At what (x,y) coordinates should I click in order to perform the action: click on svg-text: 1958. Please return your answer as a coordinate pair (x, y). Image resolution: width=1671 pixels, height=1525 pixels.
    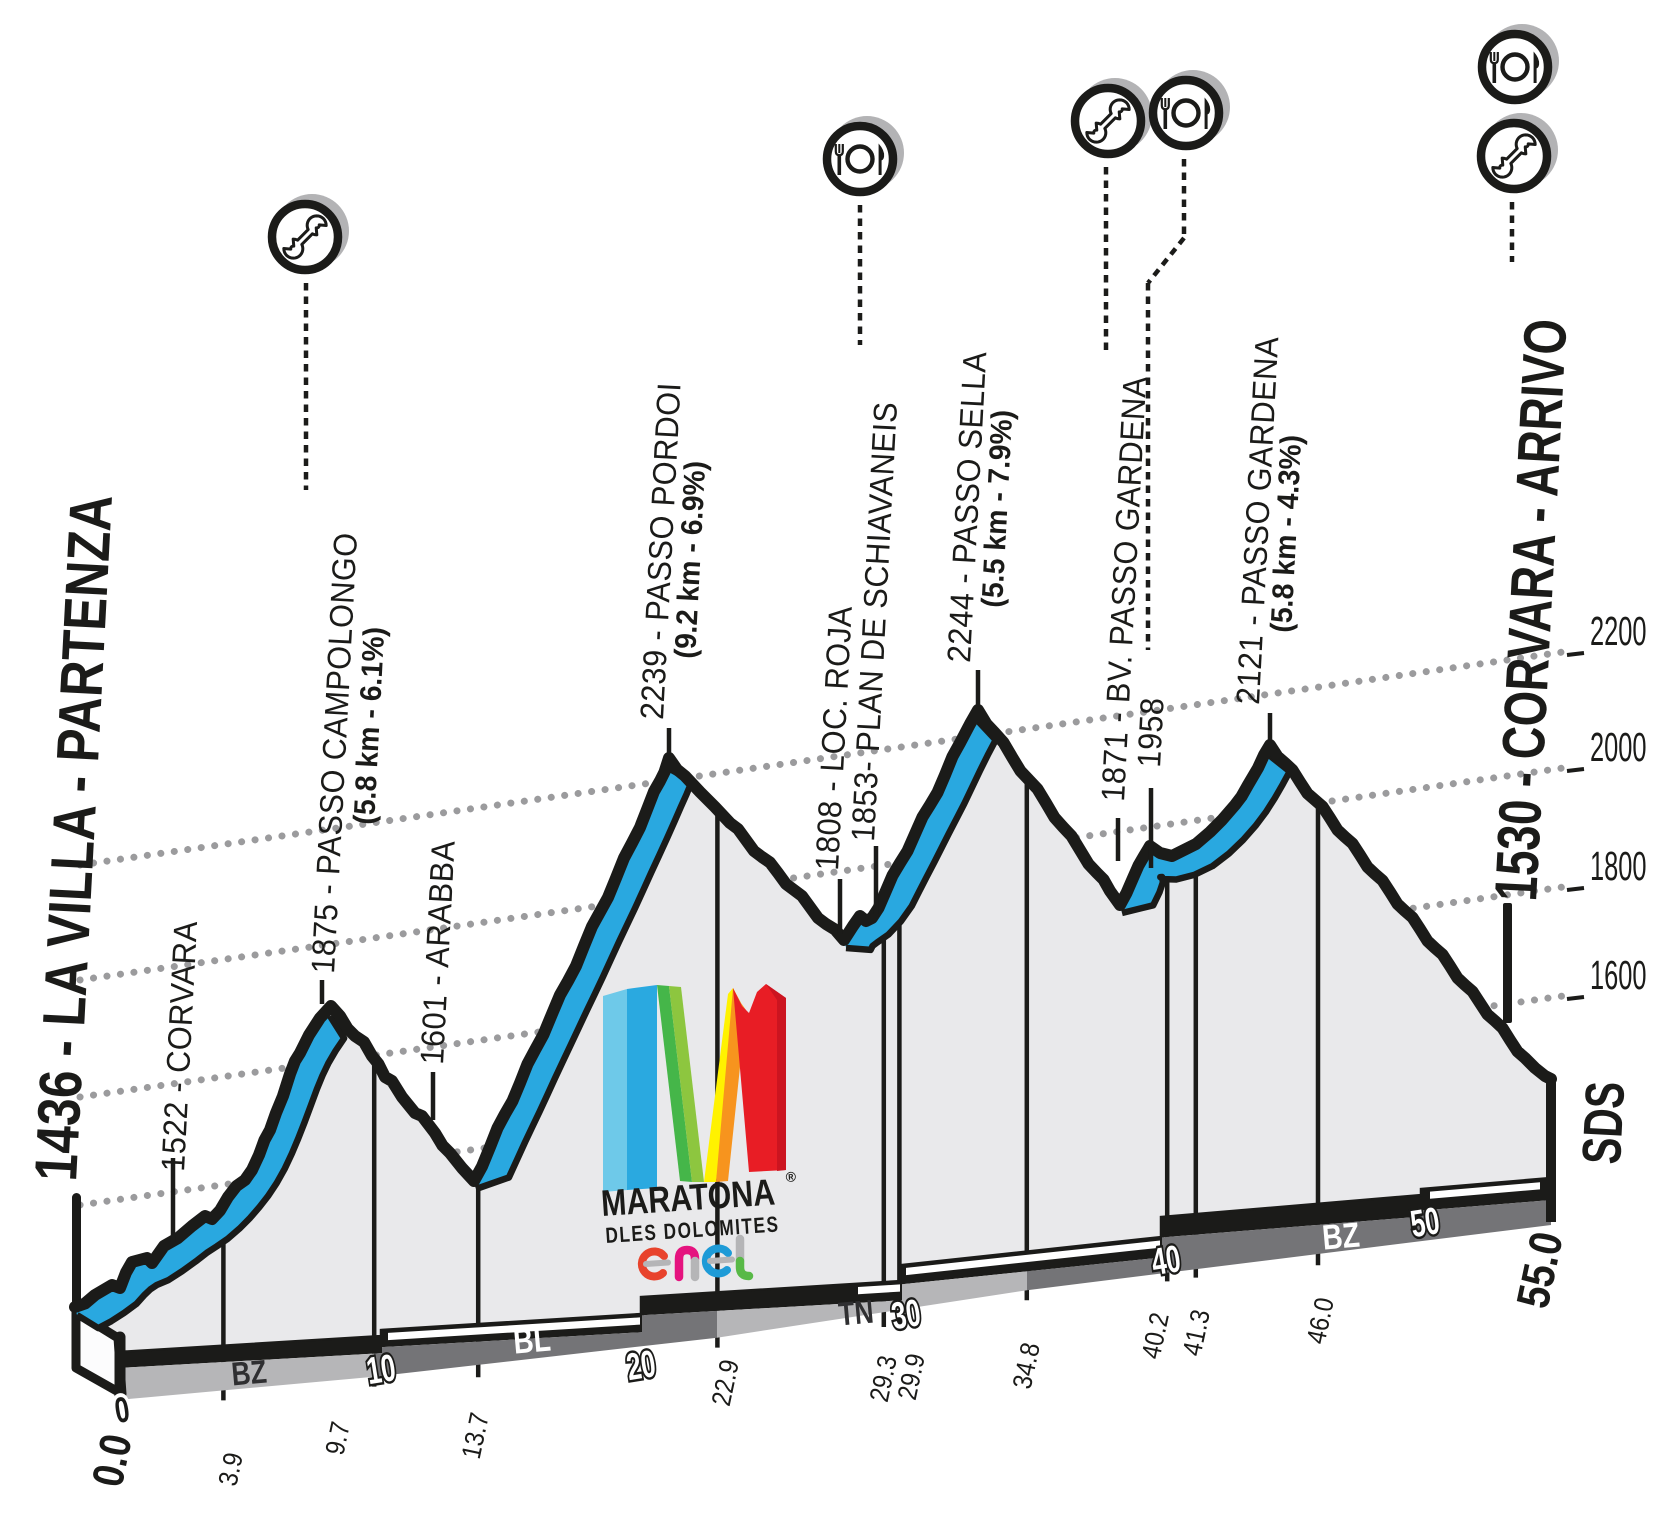
    Looking at the image, I should click on (1150, 732).